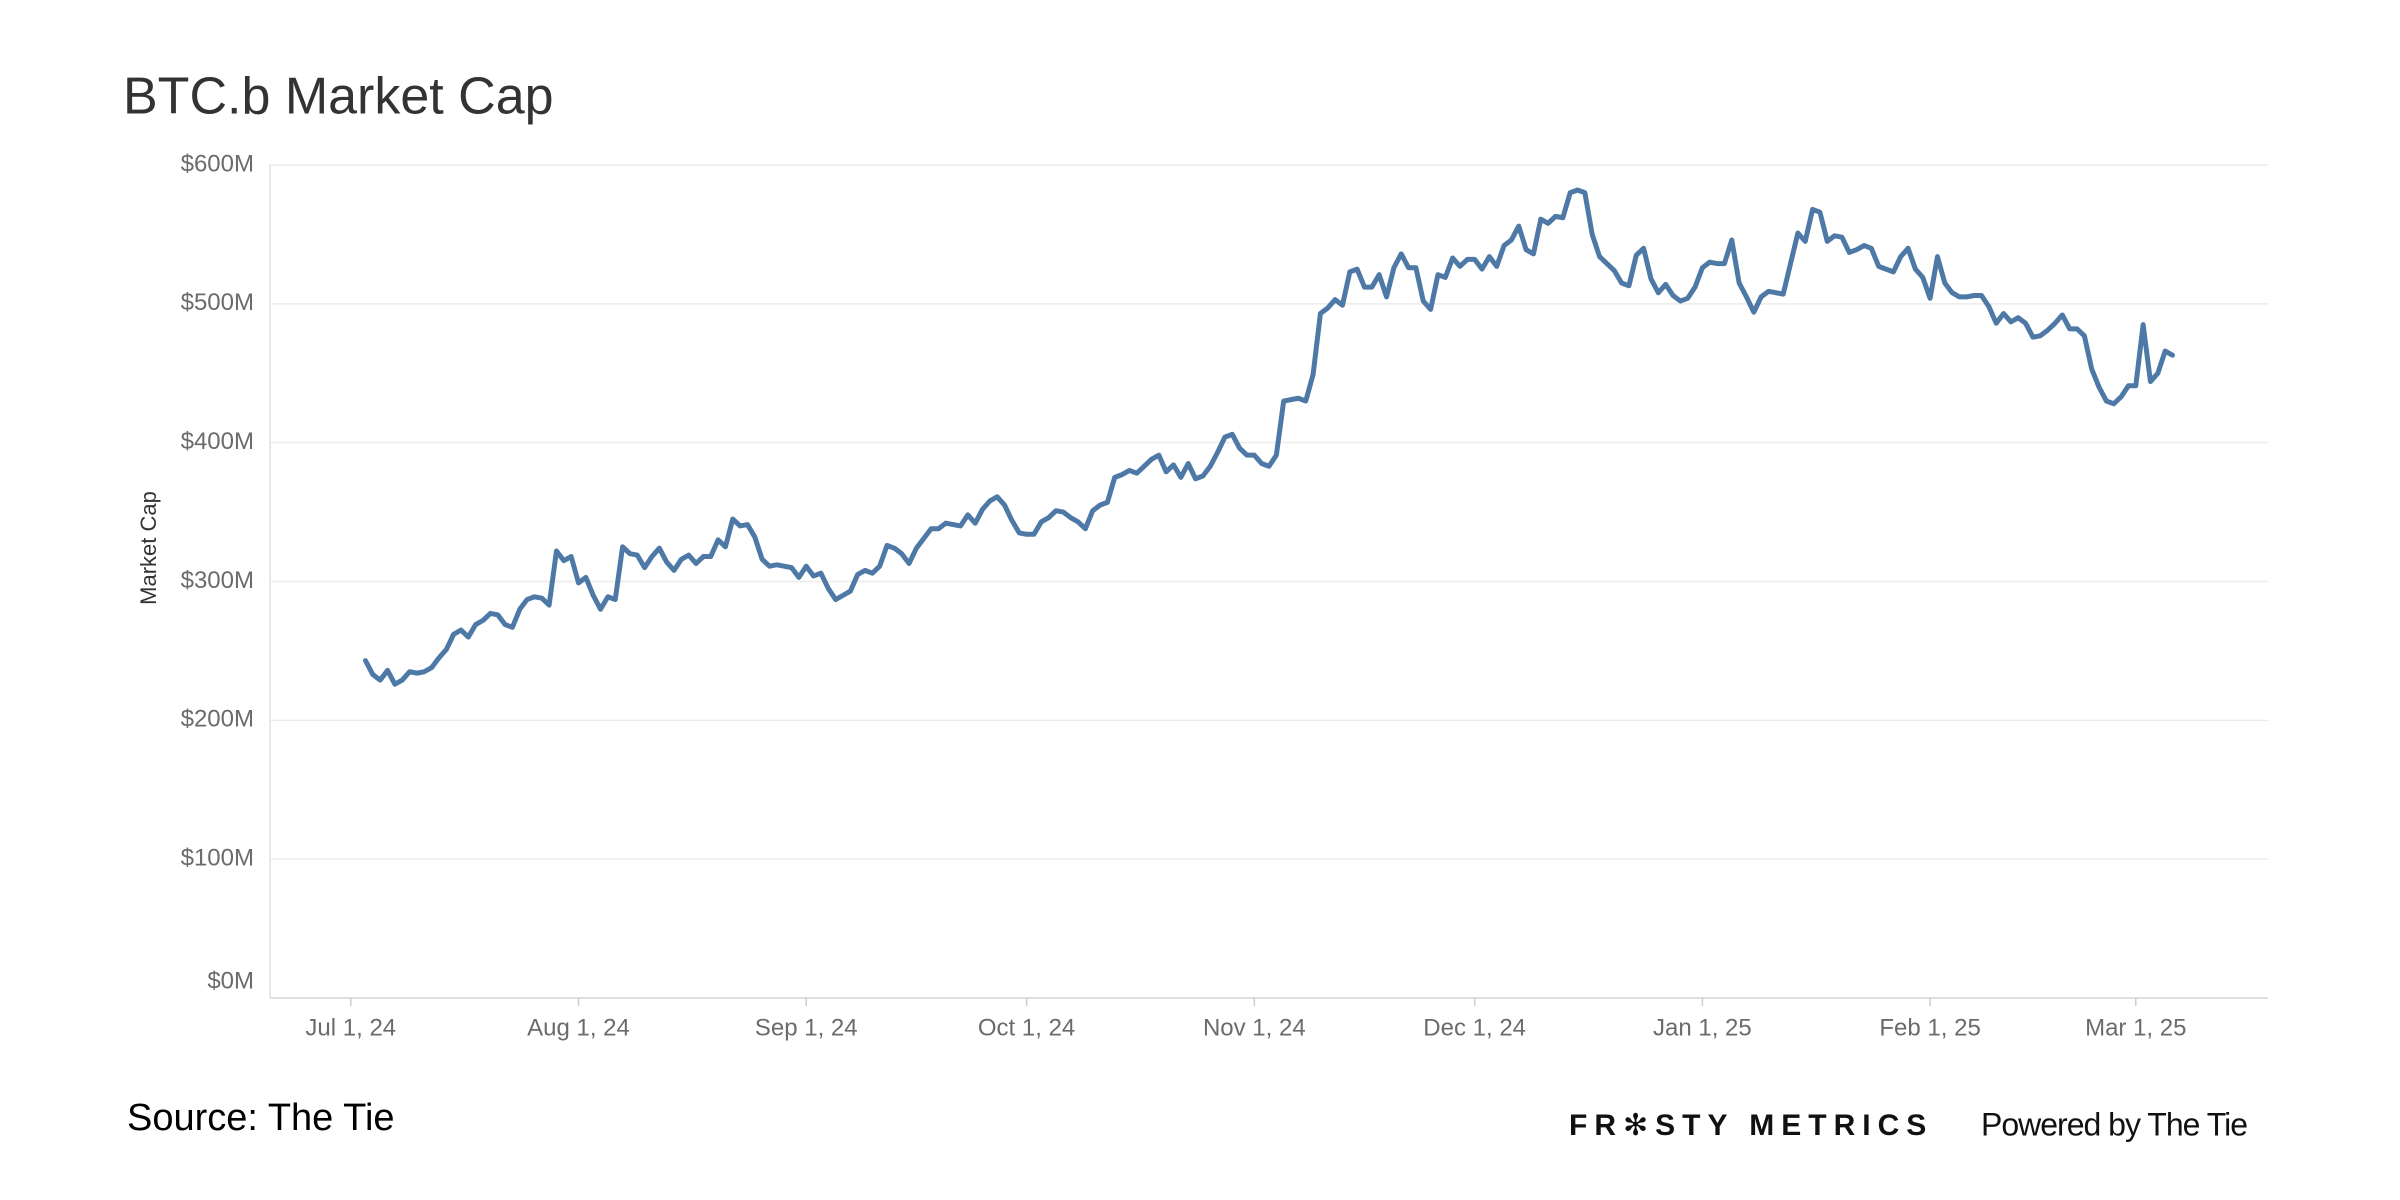 The height and width of the screenshot is (1200, 2400). I want to click on x-tick-label: Oct 1, 24, so click(1026, 1027).